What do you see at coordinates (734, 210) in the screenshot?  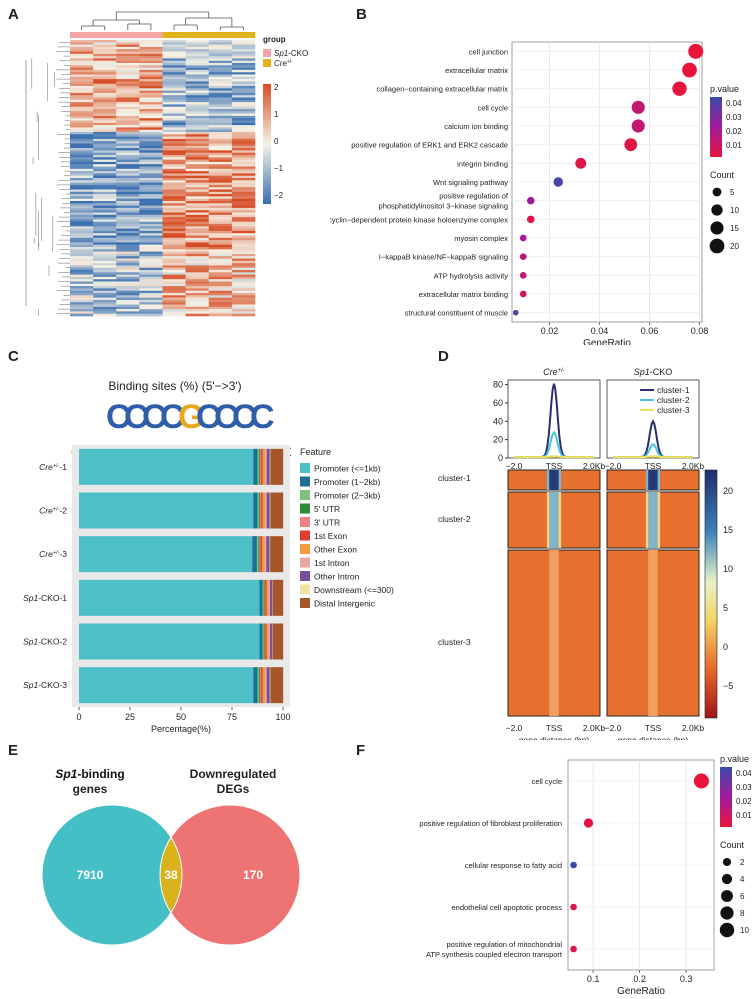 I see `count-legend-label: 10` at bounding box center [734, 210].